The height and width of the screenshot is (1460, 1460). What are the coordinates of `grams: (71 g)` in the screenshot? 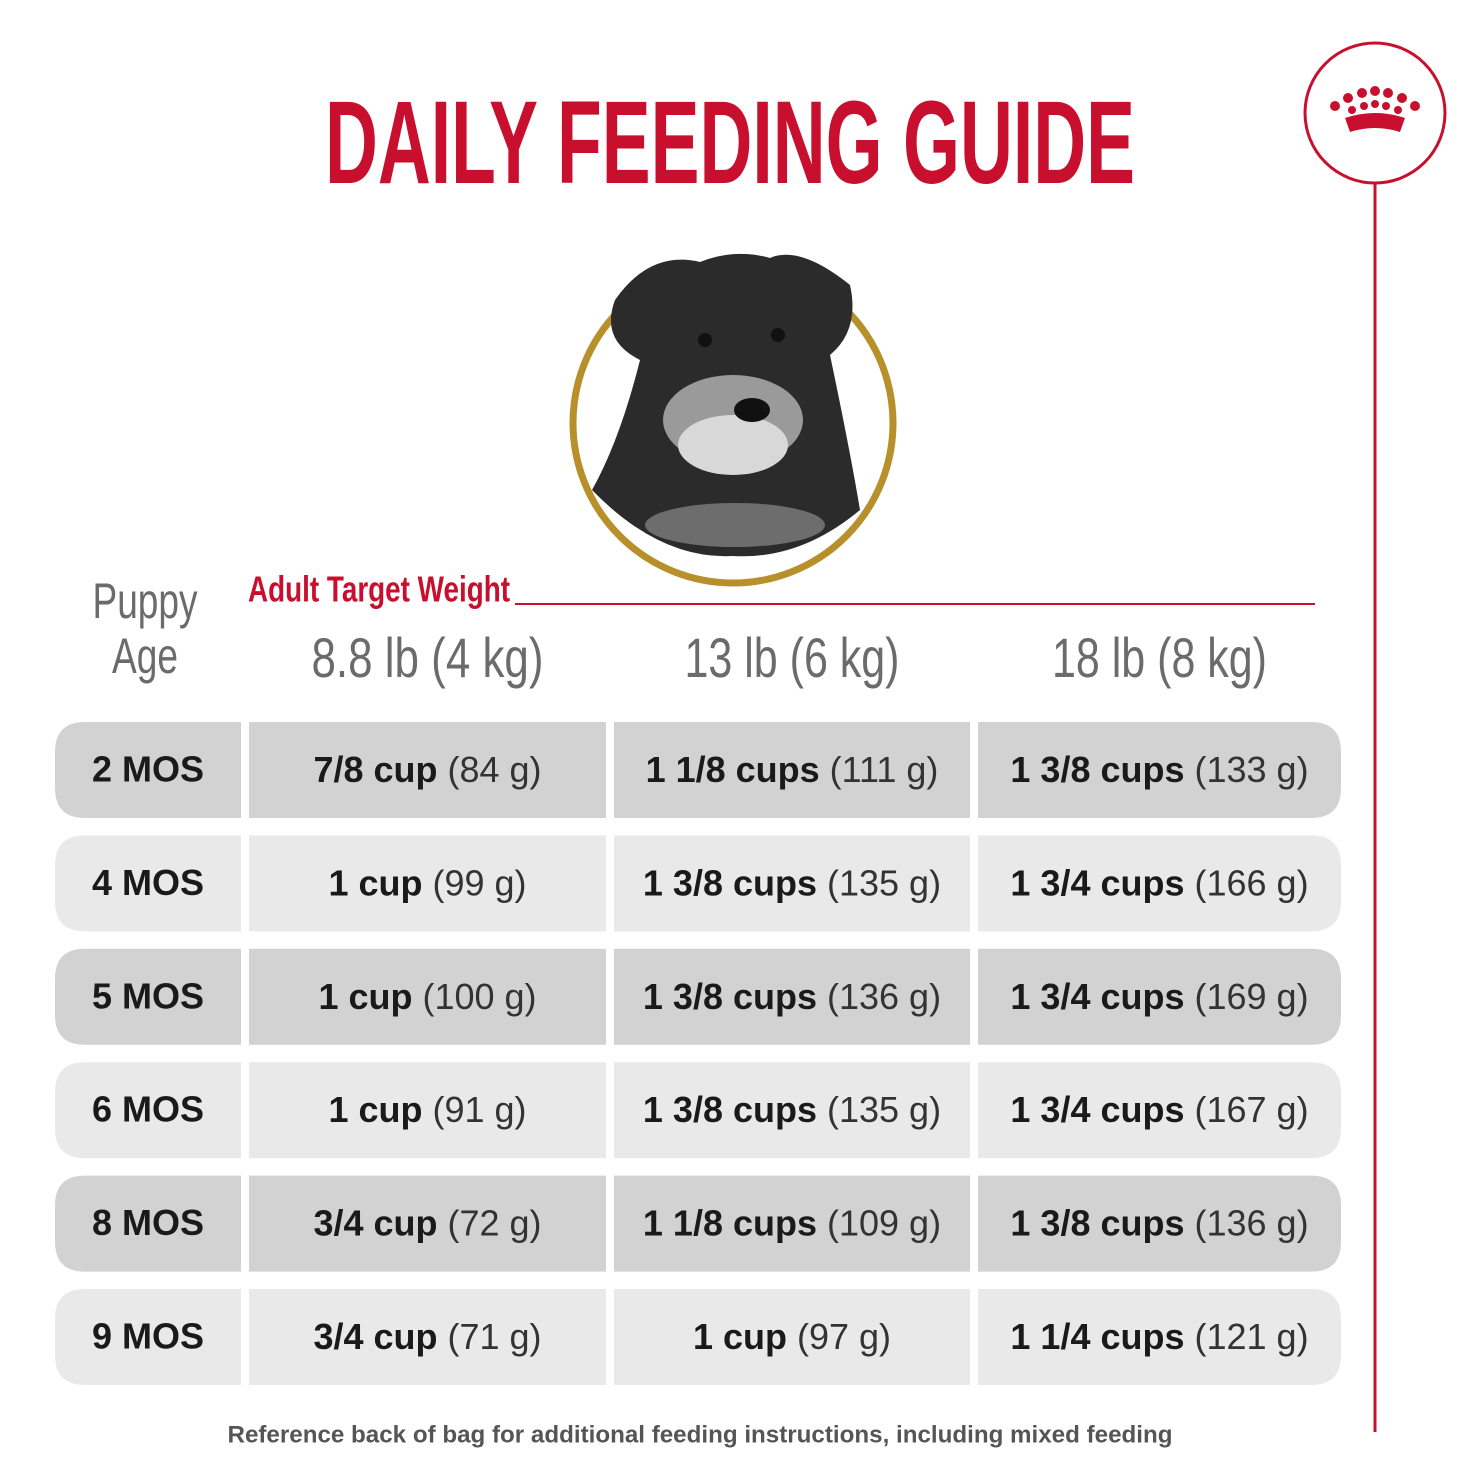 It's located at (495, 1336).